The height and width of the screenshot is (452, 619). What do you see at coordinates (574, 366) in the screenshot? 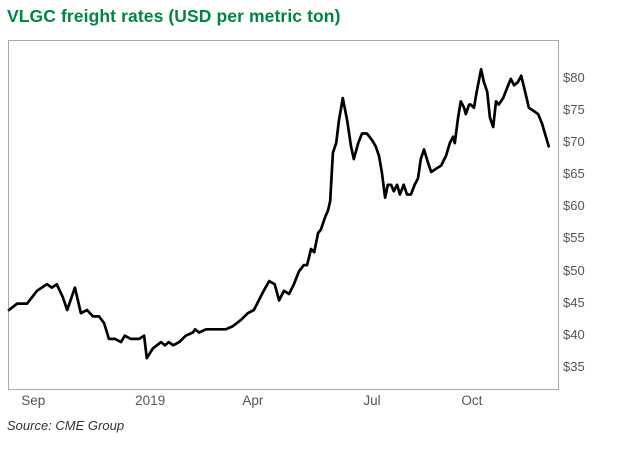
I see `y-axis-label: $35` at bounding box center [574, 366].